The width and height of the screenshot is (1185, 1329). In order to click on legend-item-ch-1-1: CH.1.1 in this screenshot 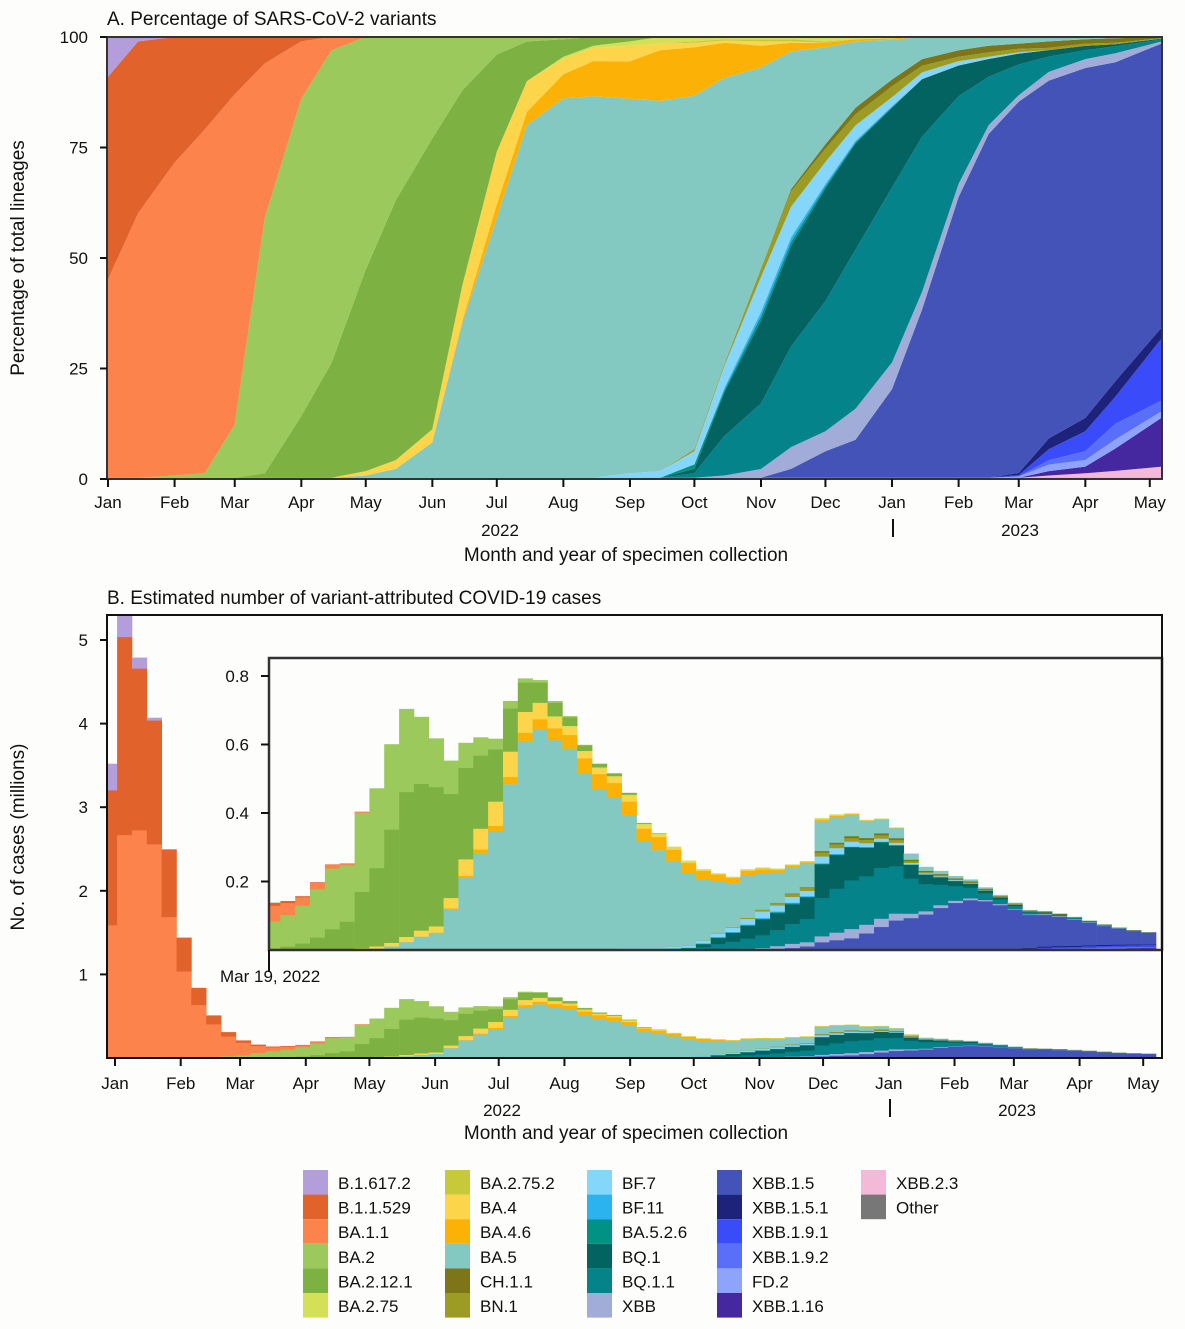, I will do `click(489, 1280)`.